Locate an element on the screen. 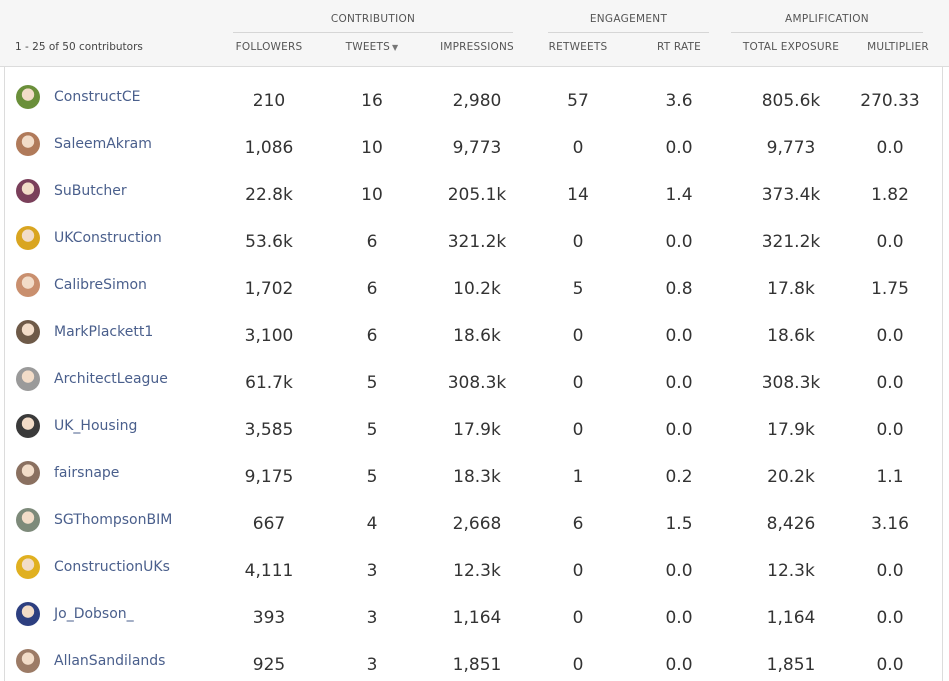  cell-total-exposure: 321.2k is located at coordinates (791, 242).